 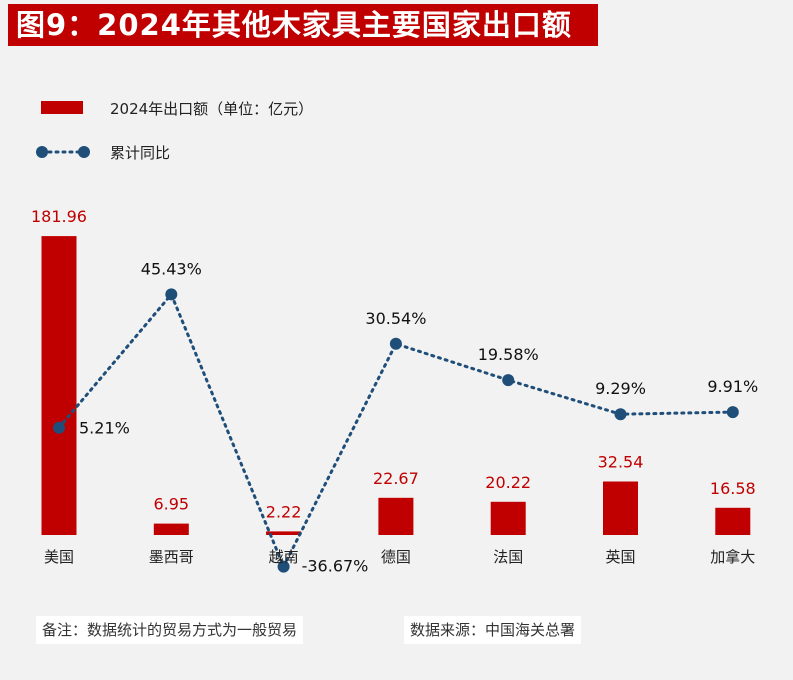 What do you see at coordinates (62, 107) in the screenshot?
I see `legend-bar-swatch` at bounding box center [62, 107].